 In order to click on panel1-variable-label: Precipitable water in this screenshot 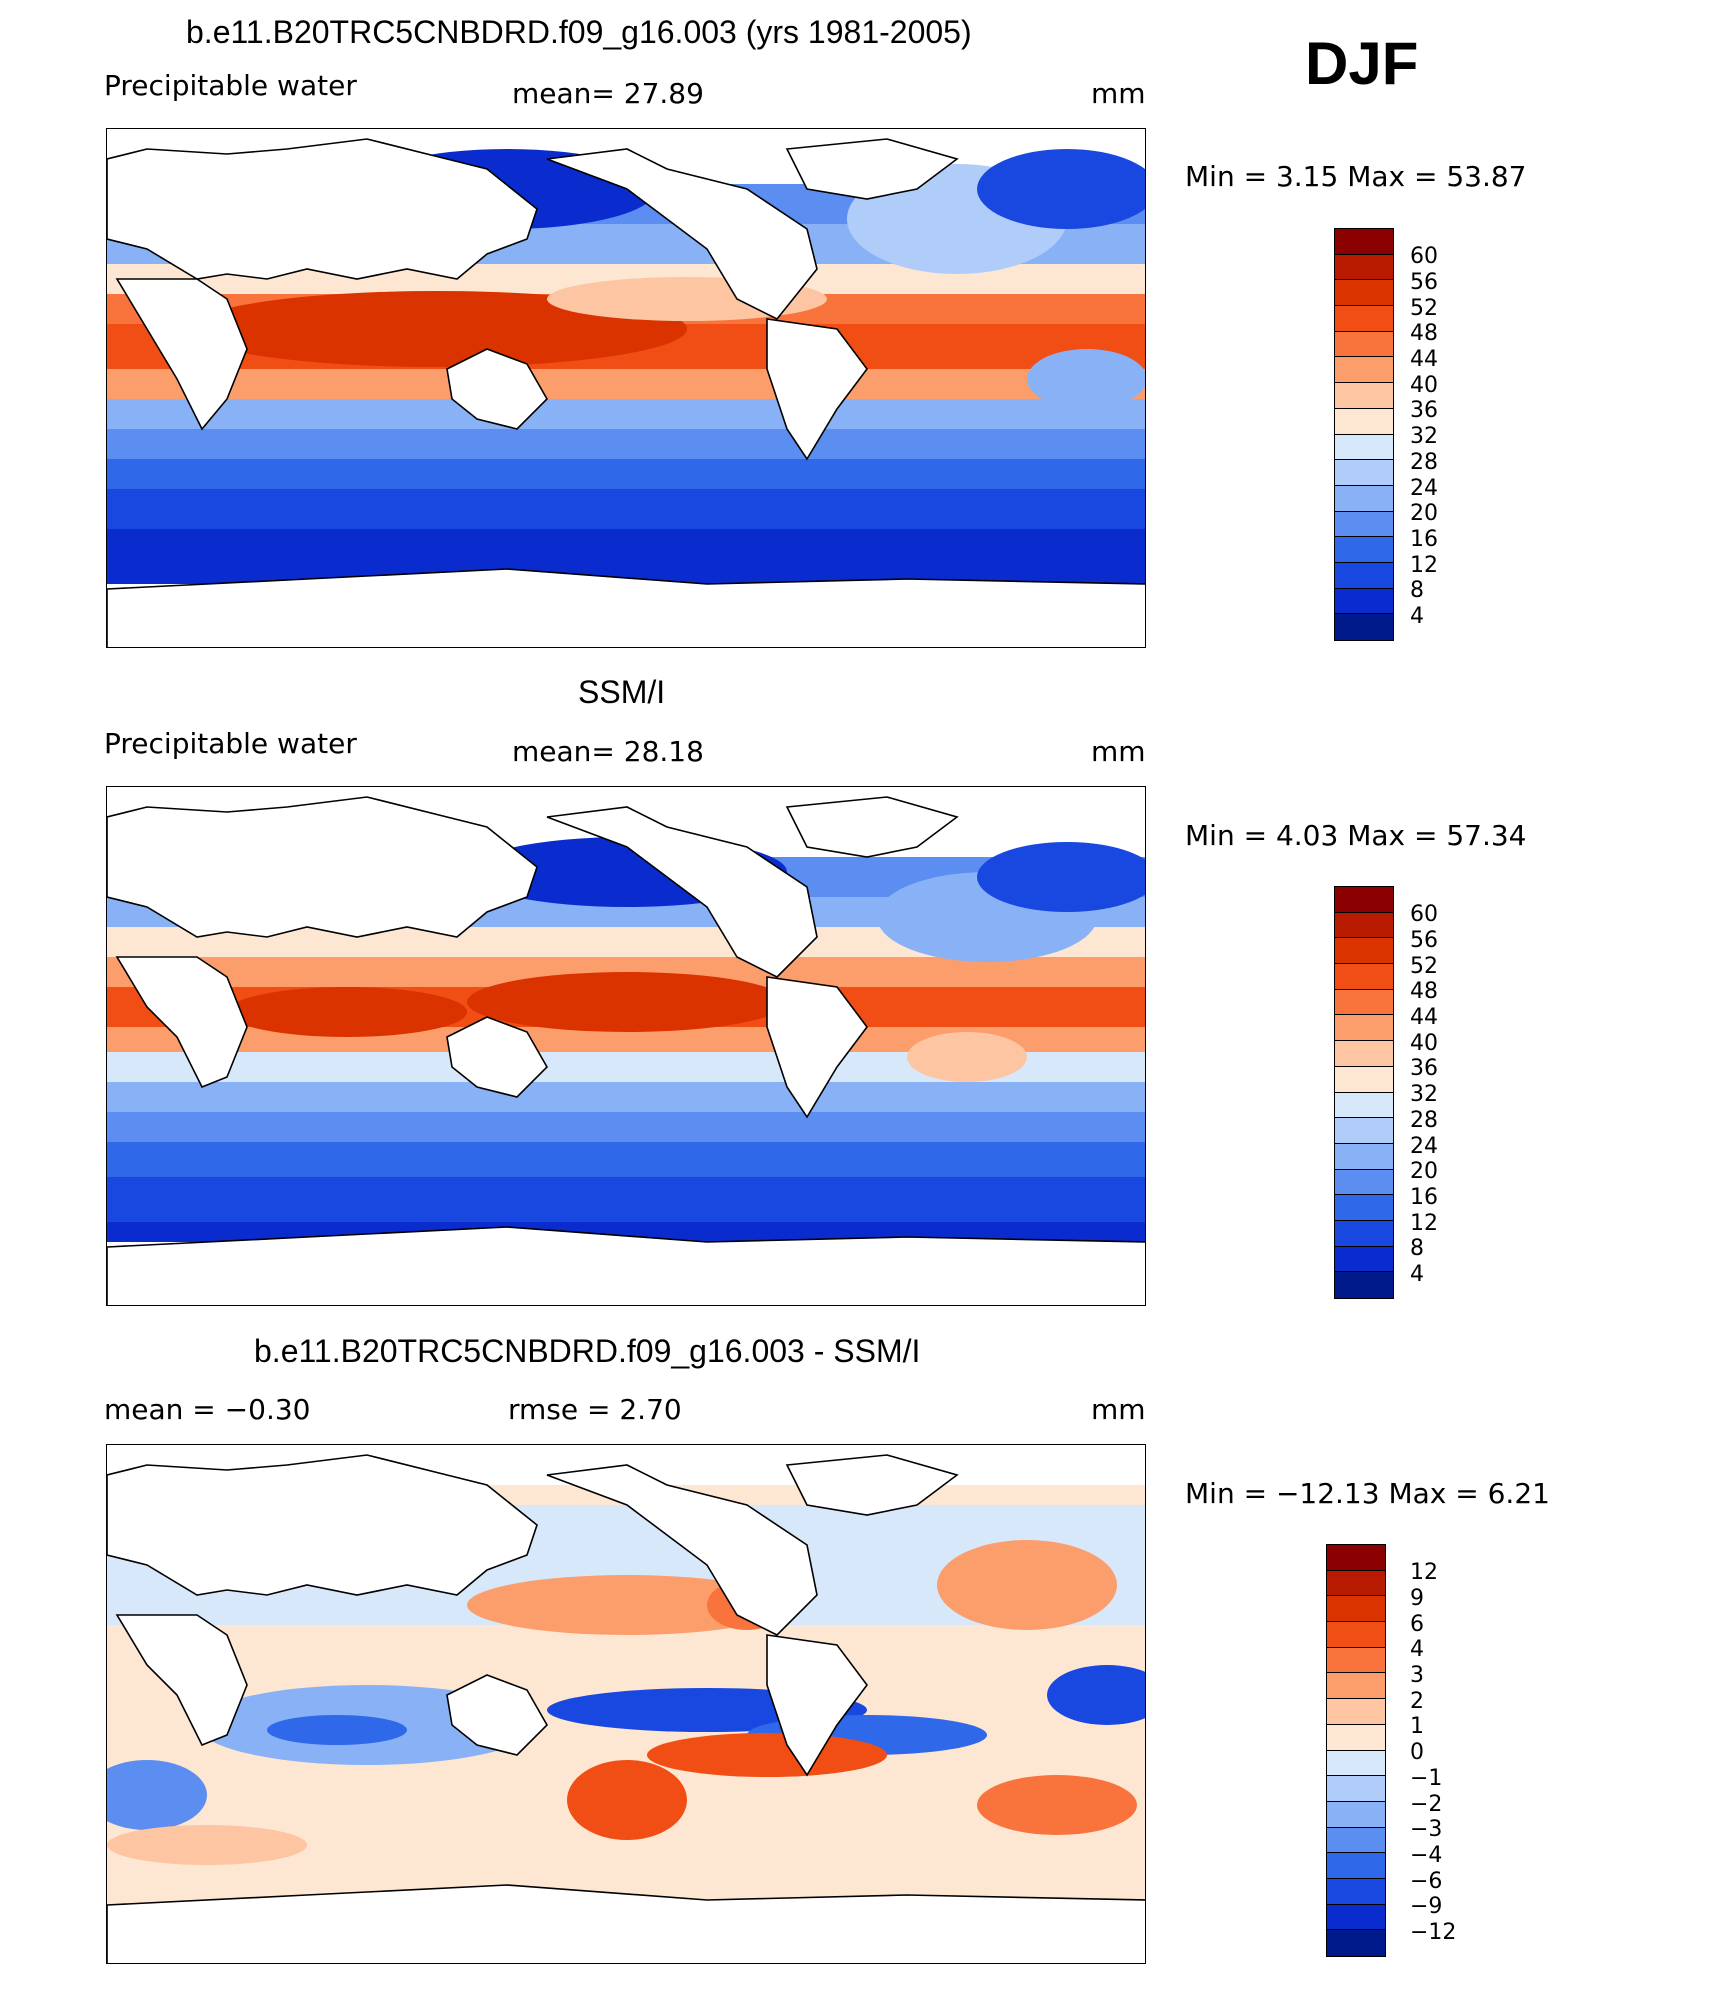, I will do `click(230, 85)`.